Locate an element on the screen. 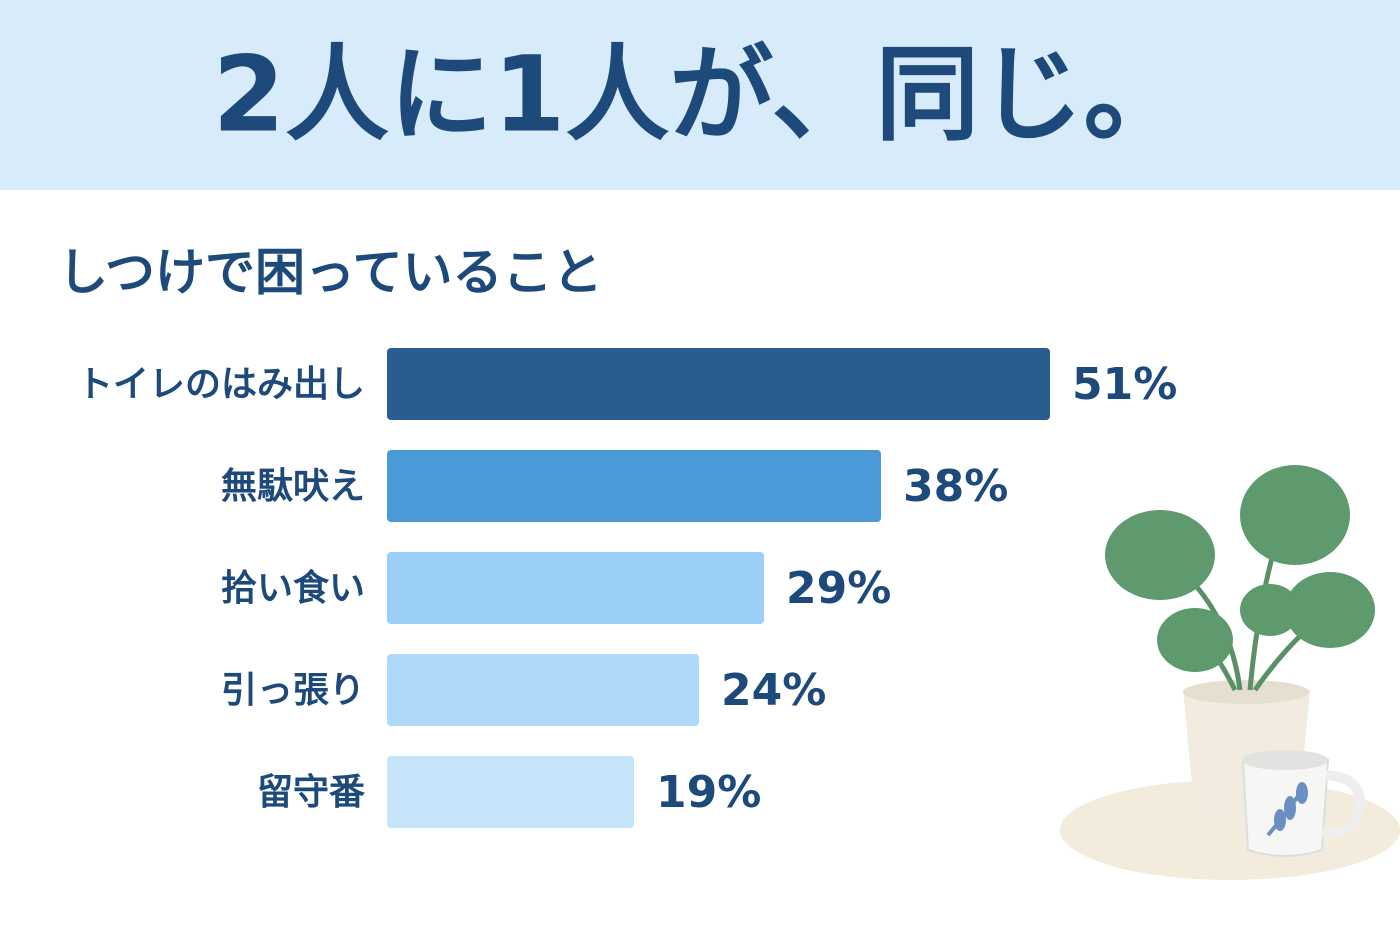 The height and width of the screenshot is (933, 1400). category-label: 留守番 is located at coordinates (311, 792).